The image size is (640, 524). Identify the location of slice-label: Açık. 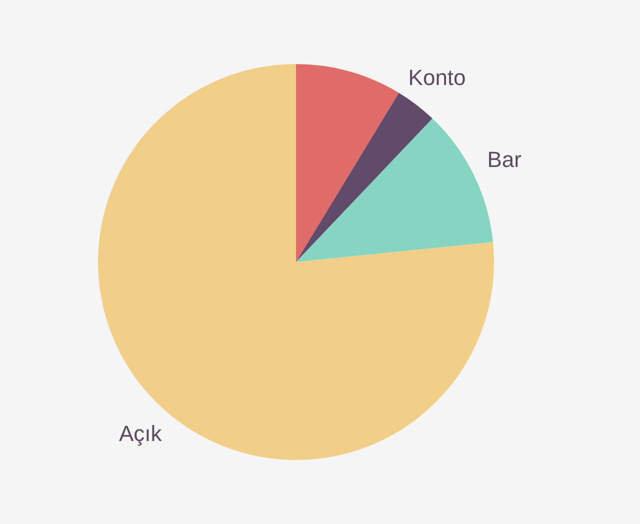
(141, 433).